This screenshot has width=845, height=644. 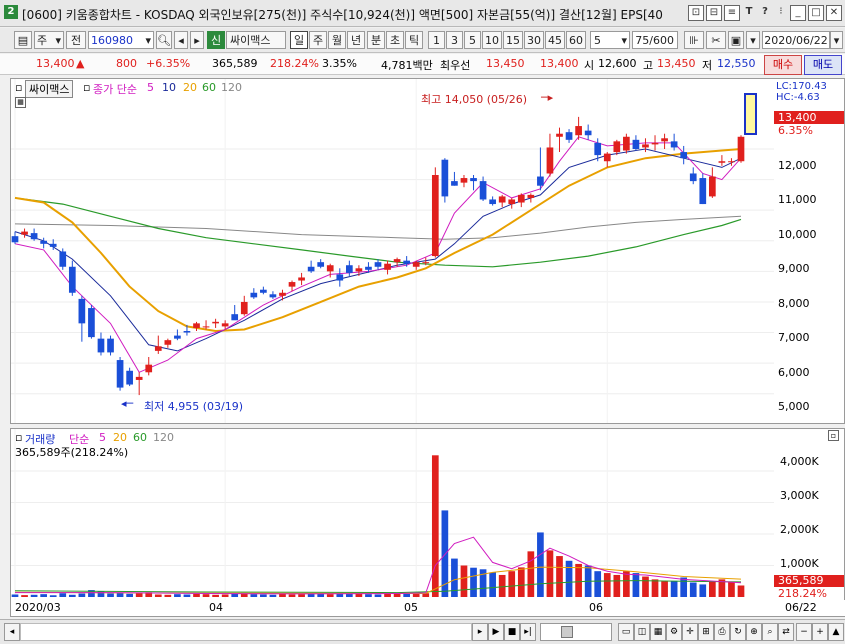 I want to click on help-icon: ?, so click(x=765, y=11).